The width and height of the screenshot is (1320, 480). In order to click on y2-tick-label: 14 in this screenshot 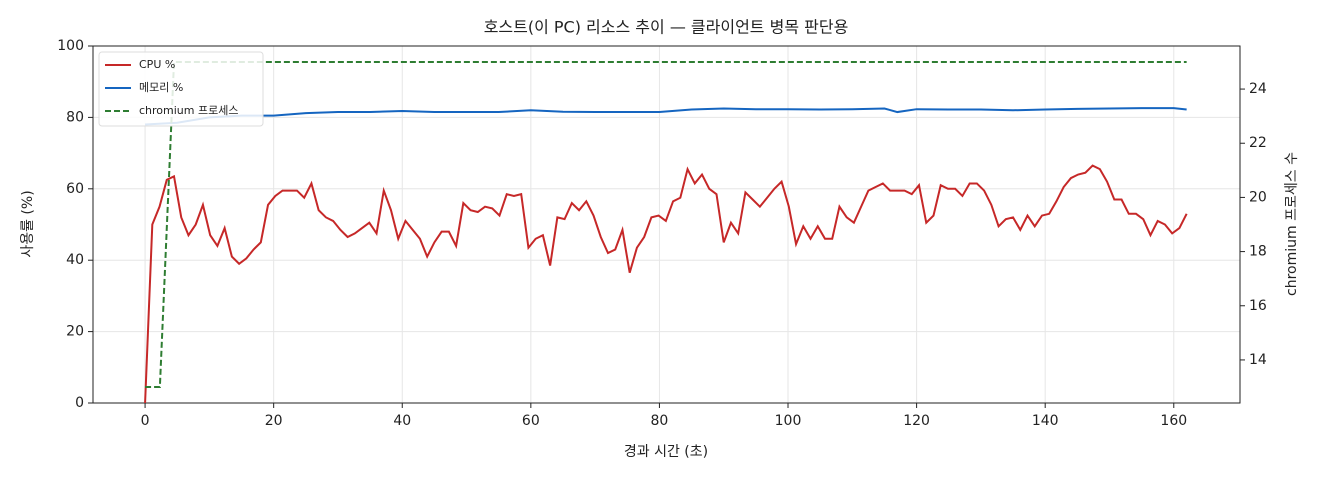, I will do `click(1258, 360)`.